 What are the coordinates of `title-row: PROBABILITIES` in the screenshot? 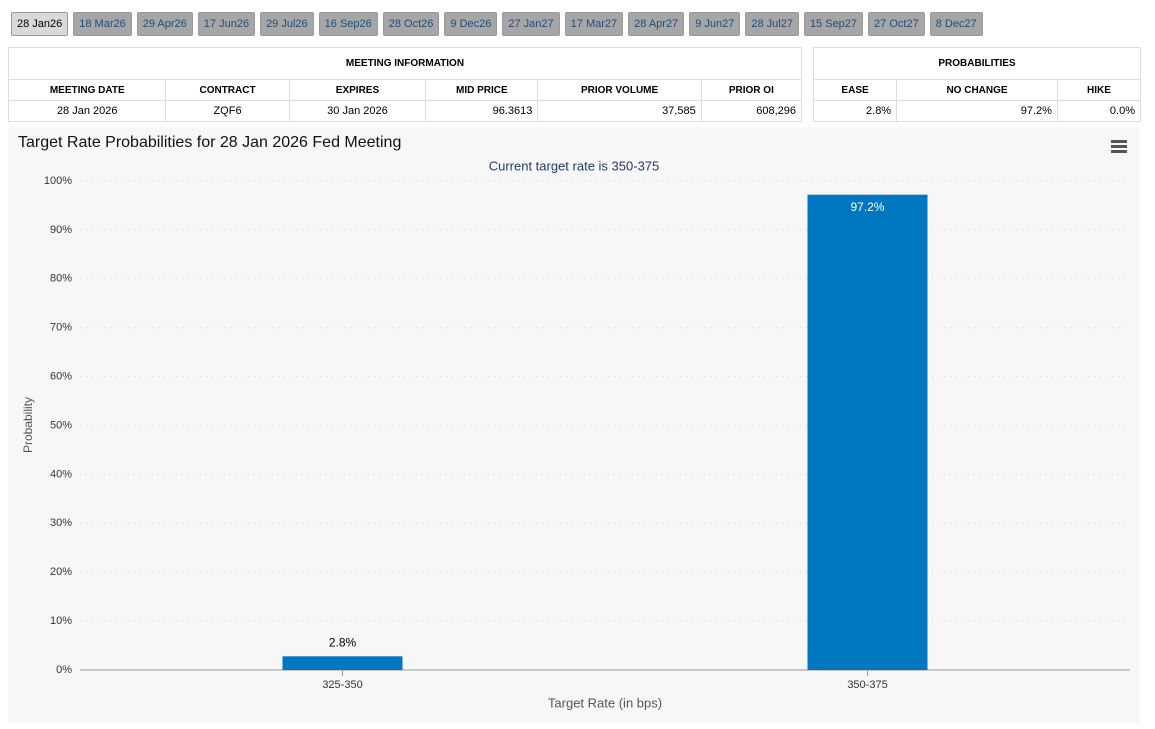 It's located at (977, 63).